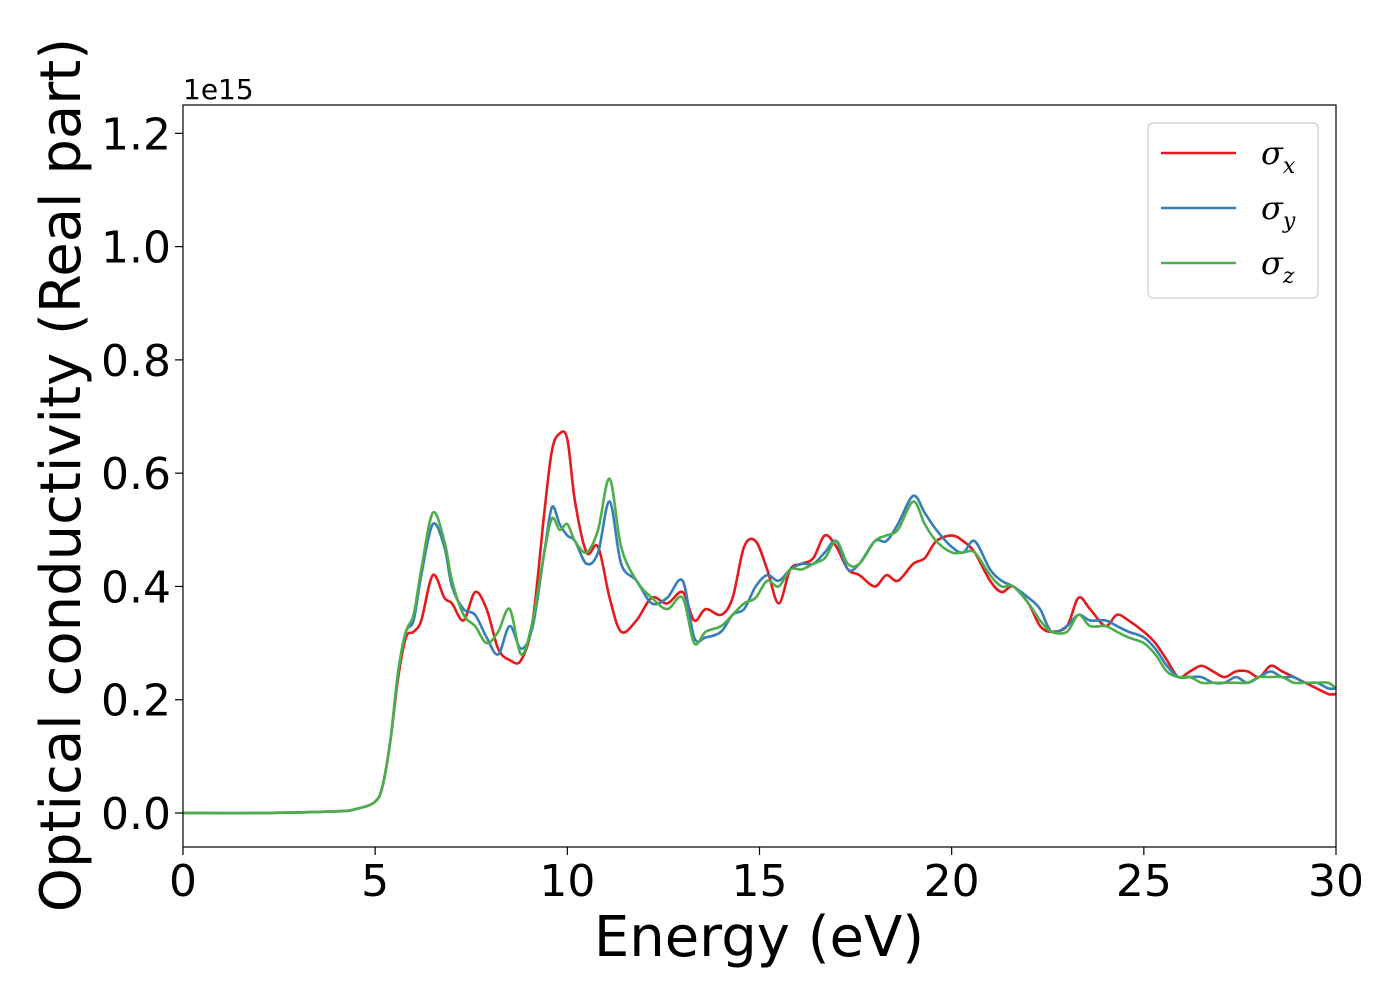  I want to click on y-tick-label: 0.2, so click(136, 701).